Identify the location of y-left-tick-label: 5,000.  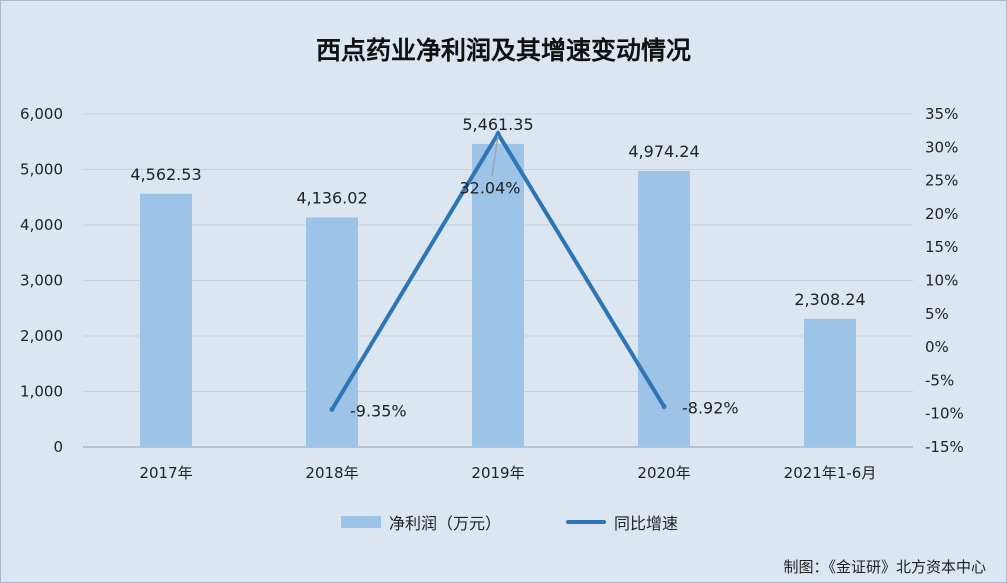
(41, 170).